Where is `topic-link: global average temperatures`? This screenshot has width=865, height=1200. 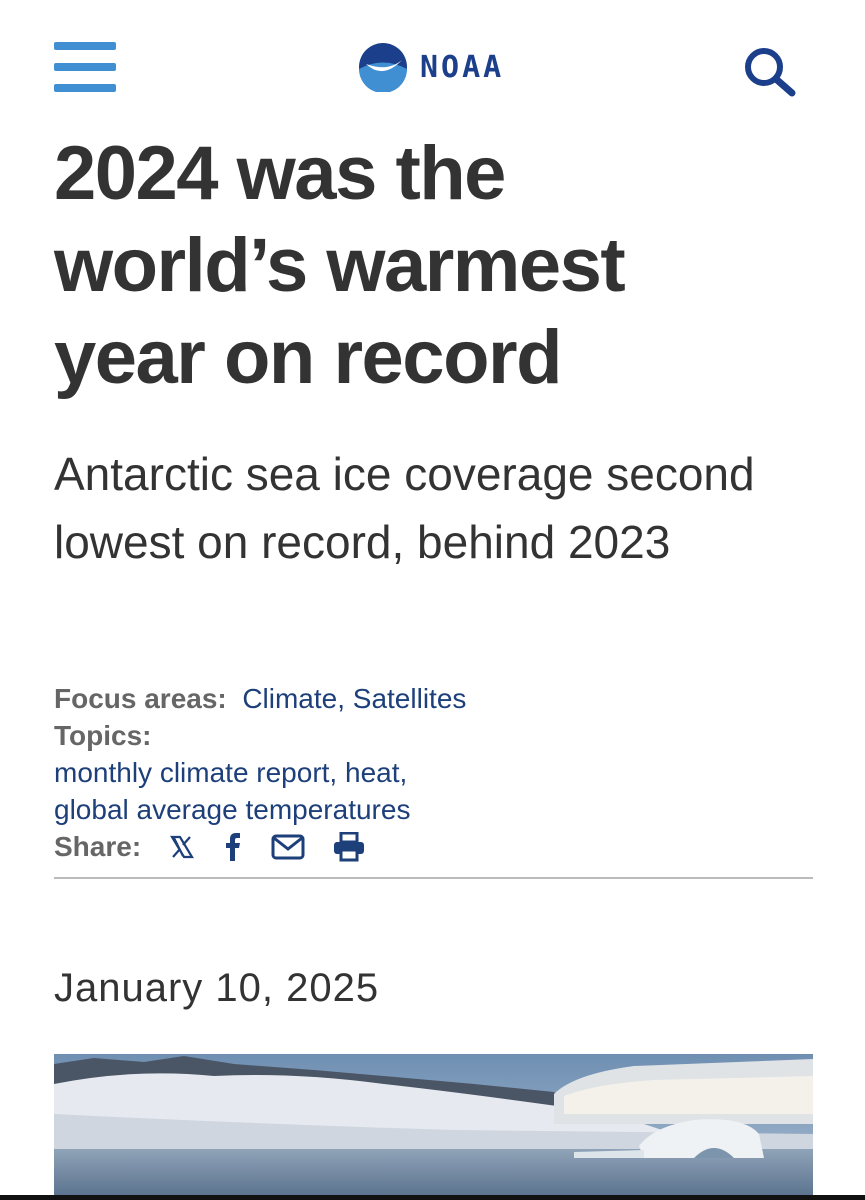
topic-link: global average temperatures is located at coordinates (232, 809).